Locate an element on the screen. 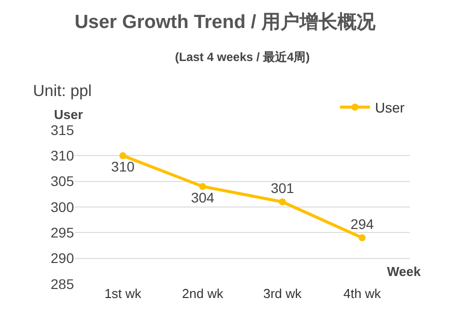 This screenshot has width=450, height=329. x-tick-label: 1st wk is located at coordinates (123, 293).